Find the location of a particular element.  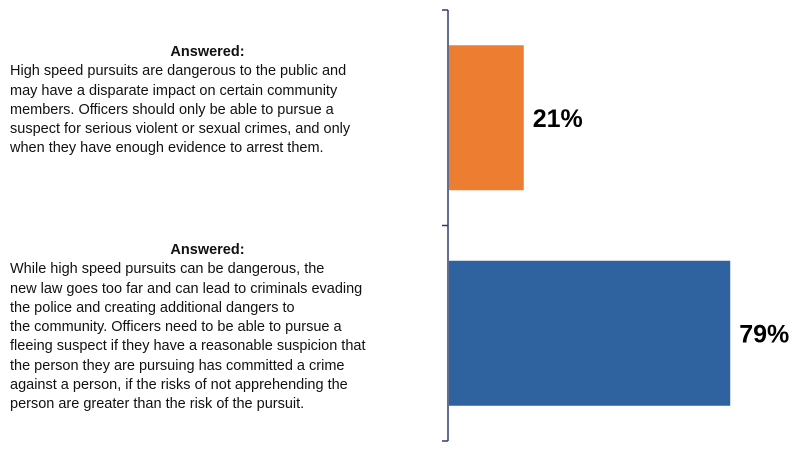

bar-79-percent is located at coordinates (590, 333).